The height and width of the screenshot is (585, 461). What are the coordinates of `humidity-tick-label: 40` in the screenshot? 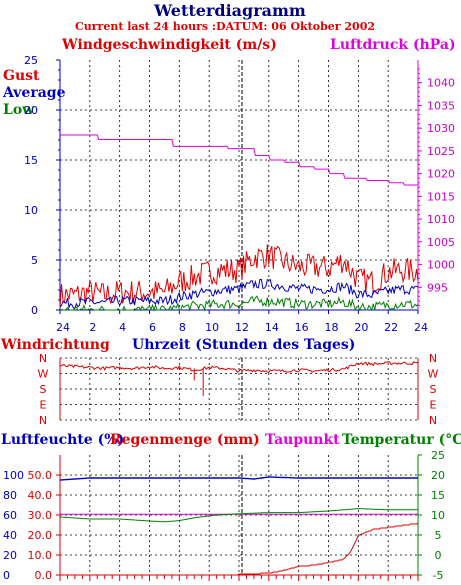 It's located at (10, 535).